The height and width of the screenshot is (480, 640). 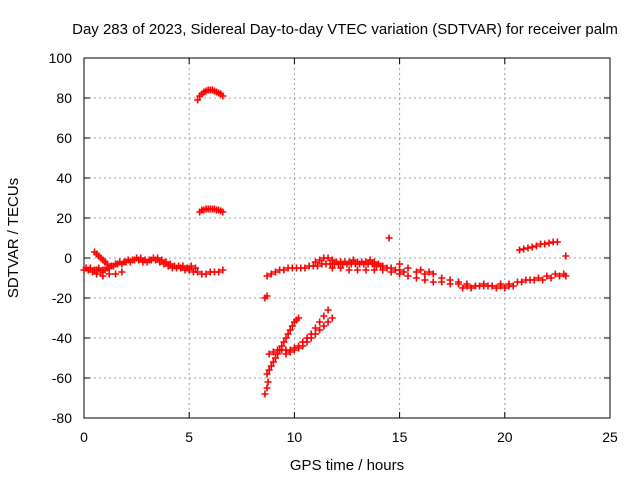 I want to click on series-isolated, so click(x=477, y=255).